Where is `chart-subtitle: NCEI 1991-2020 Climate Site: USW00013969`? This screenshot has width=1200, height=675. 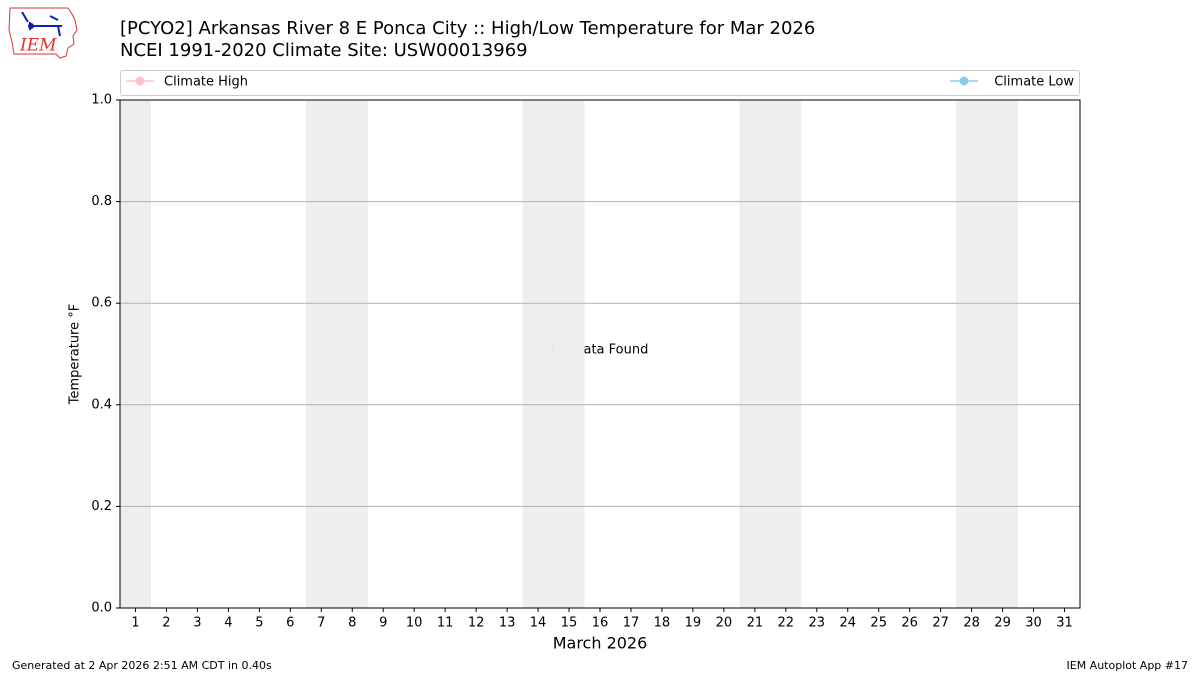
chart-subtitle: NCEI 1991-2020 Climate Site: USW00013969 is located at coordinates (324, 50).